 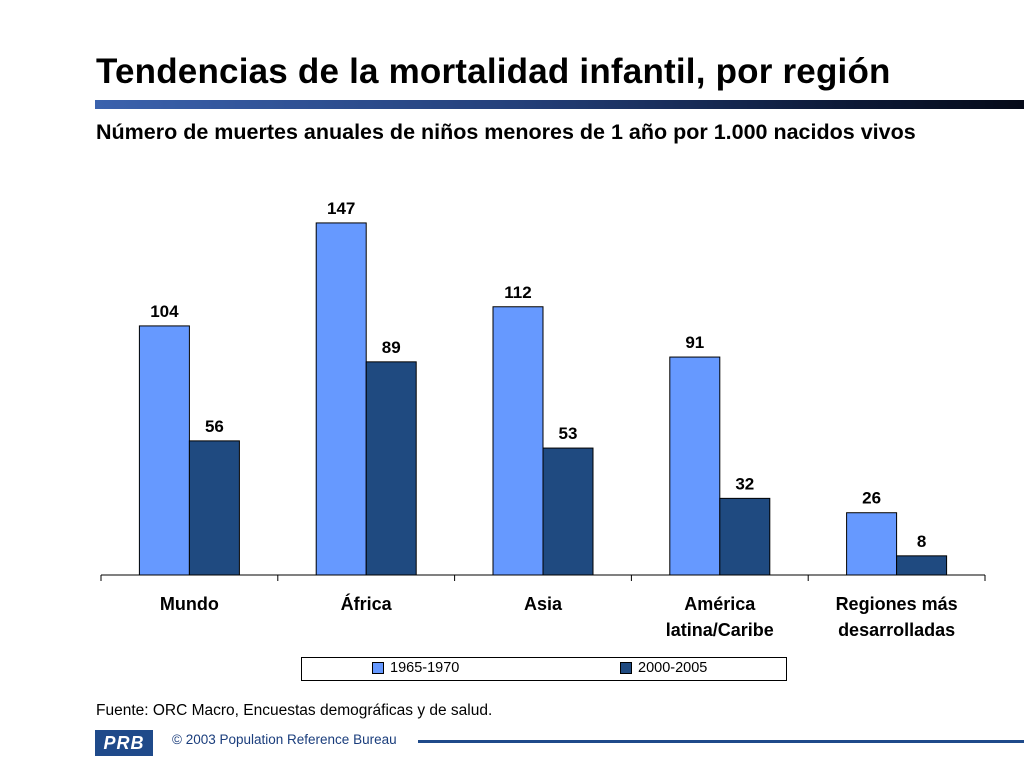 I want to click on data-label: 53, so click(x=568, y=433).